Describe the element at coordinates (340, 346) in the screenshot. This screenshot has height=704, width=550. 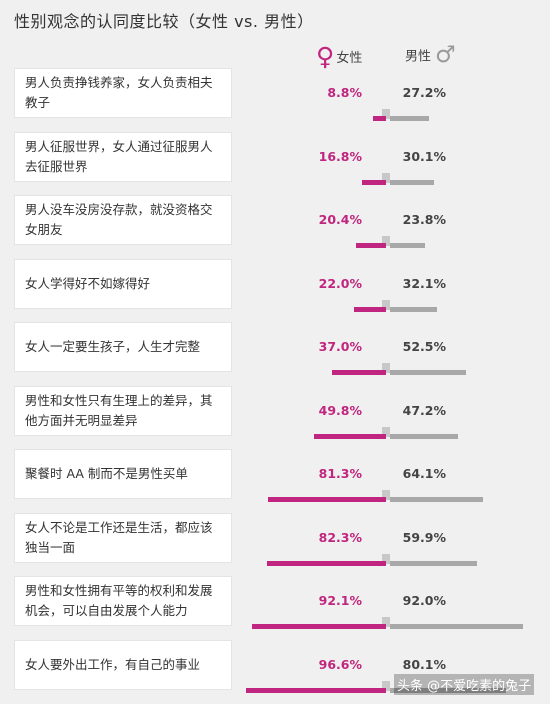
I see `female-value-label: 37.0%` at that location.